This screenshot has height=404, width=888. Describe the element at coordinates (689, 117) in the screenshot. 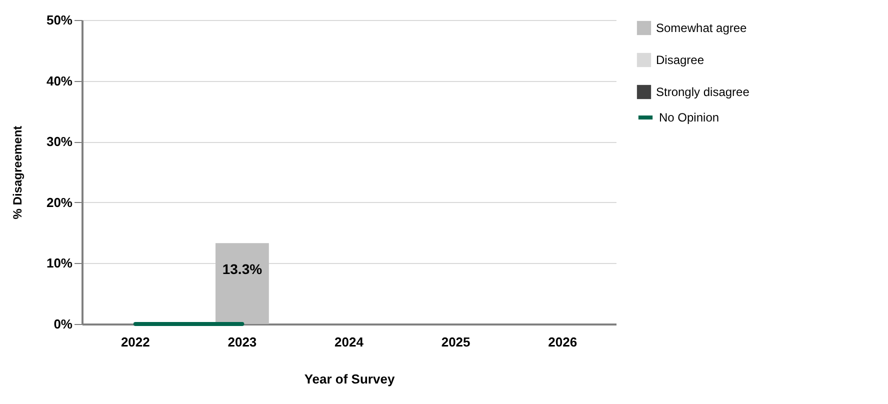

I see `legend-label: No Opinion` at that location.